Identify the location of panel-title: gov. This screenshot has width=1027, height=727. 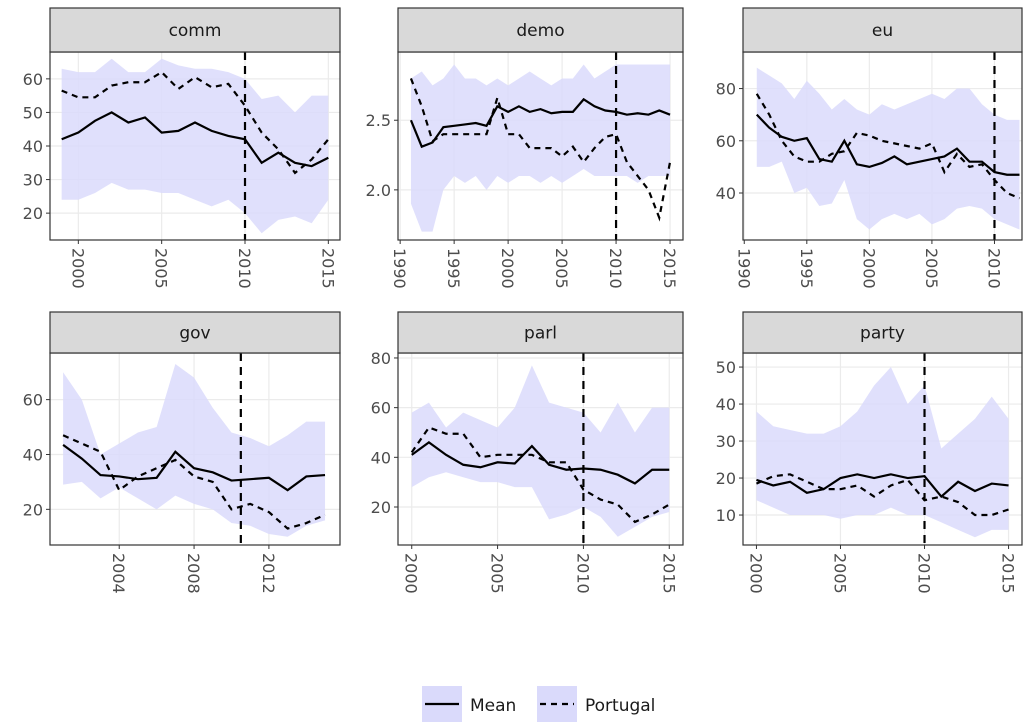
(194, 334).